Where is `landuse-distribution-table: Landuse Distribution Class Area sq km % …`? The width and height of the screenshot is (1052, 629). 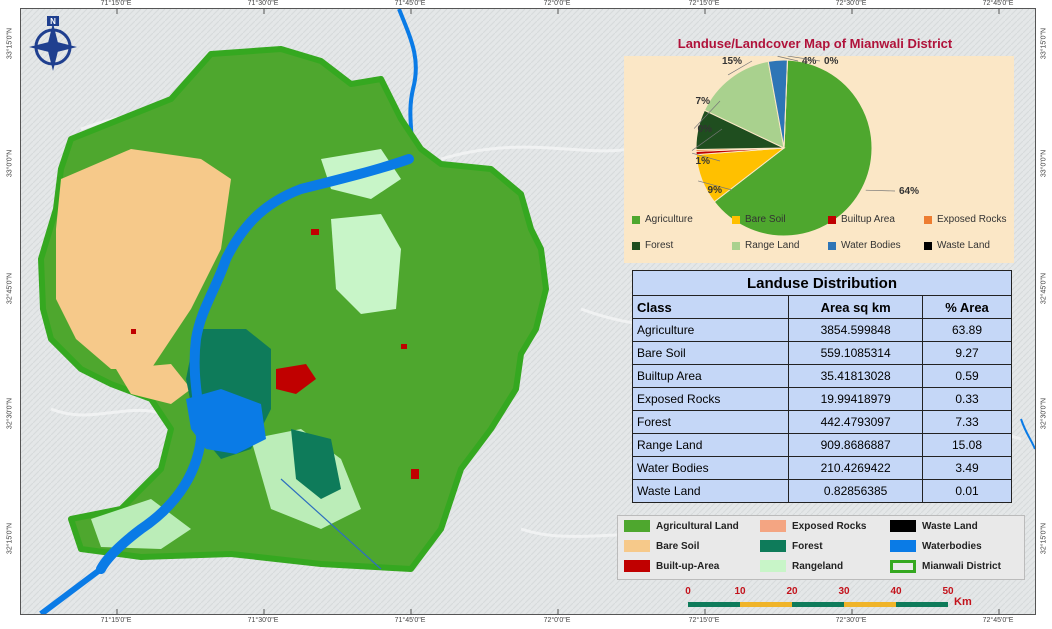 landuse-distribution-table: Landuse Distribution Class Area sq km % … is located at coordinates (821, 386).